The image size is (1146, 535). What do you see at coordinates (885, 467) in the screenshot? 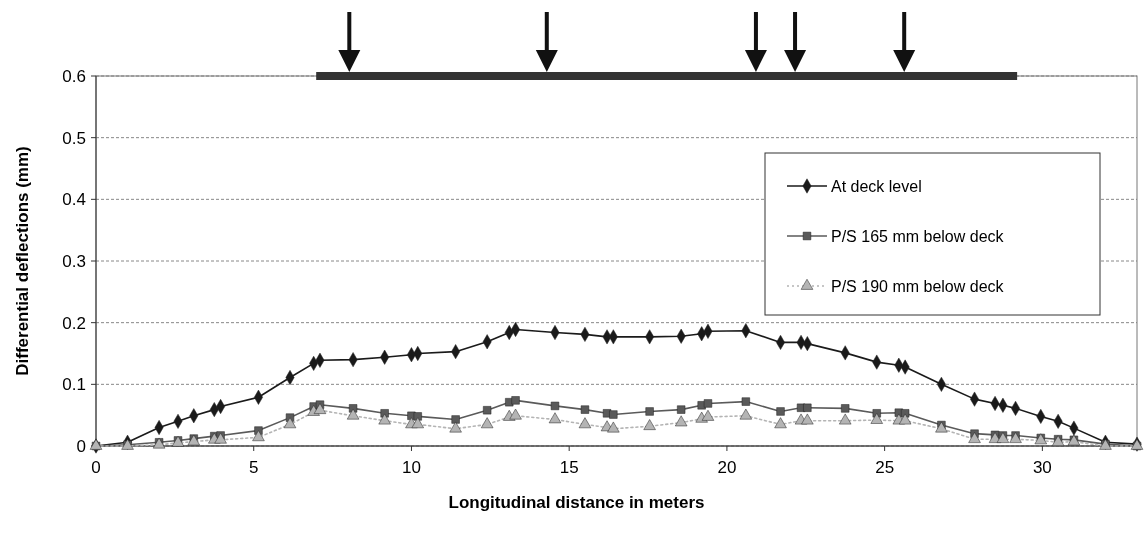
I see `x-tick-label: 25` at bounding box center [885, 467].